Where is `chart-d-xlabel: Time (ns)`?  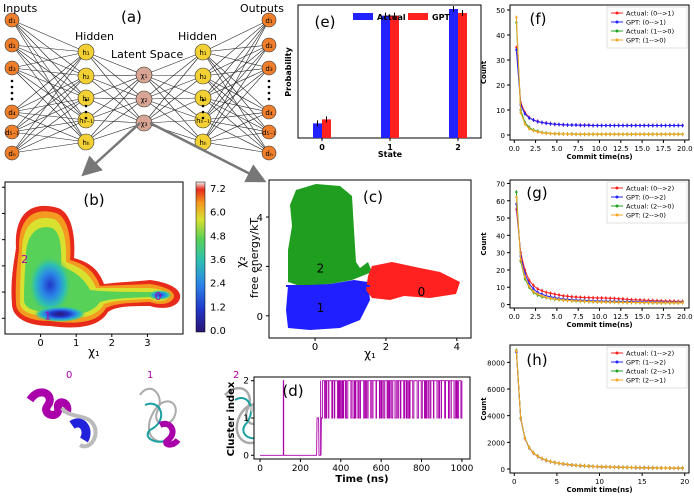
chart-d-xlabel: Time (ns) is located at coordinates (361, 479).